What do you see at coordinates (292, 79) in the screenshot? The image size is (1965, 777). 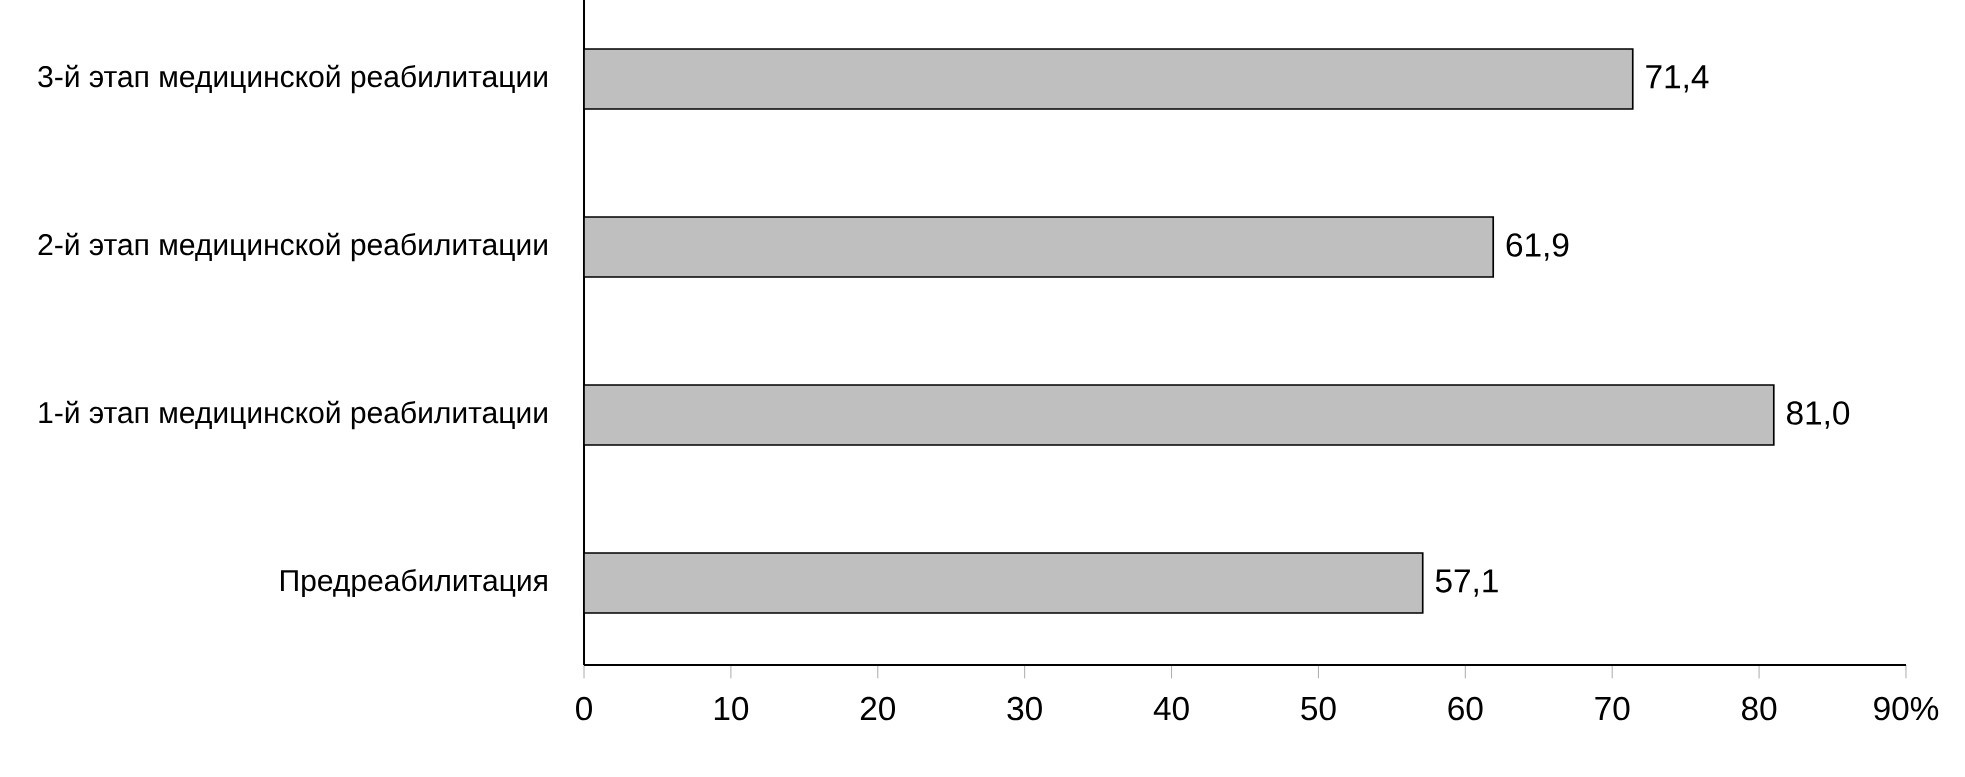 I see `y-tick-label: 3-й этап медицинской реабилитации` at bounding box center [292, 79].